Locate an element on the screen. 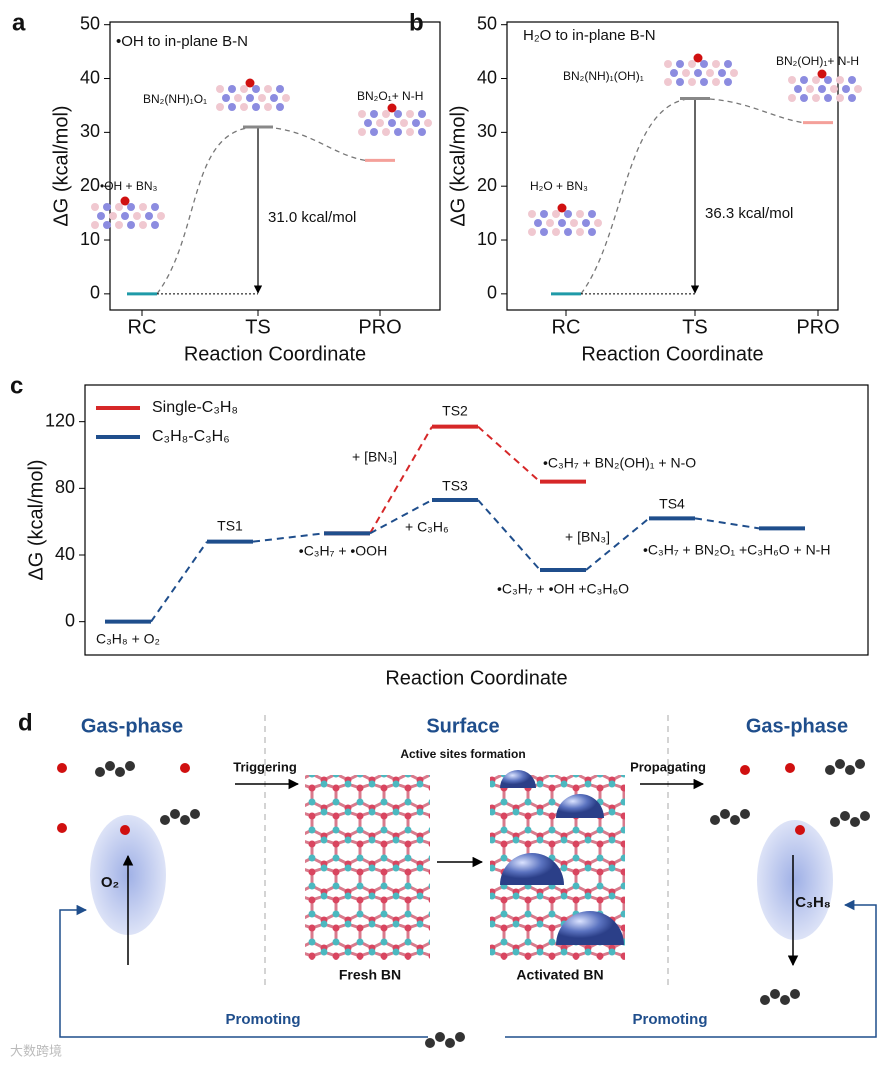  annotation: •C₃H₇ + BN₂O₁ +C₃H₆O + N-H is located at coordinates (736, 550).